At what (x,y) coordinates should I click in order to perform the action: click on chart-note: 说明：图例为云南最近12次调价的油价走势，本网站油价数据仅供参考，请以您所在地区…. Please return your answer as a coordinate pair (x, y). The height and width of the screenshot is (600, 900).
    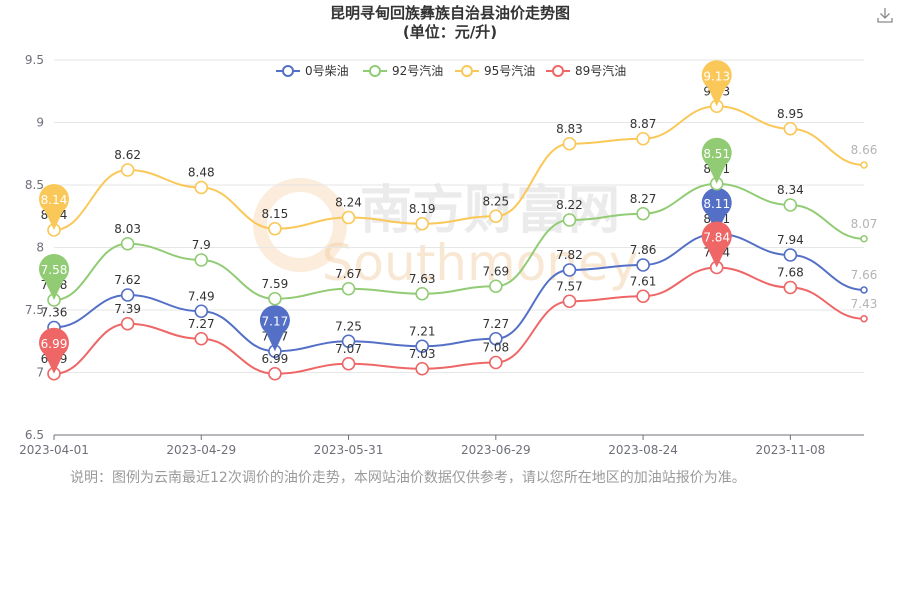
    Looking at the image, I should click on (408, 478).